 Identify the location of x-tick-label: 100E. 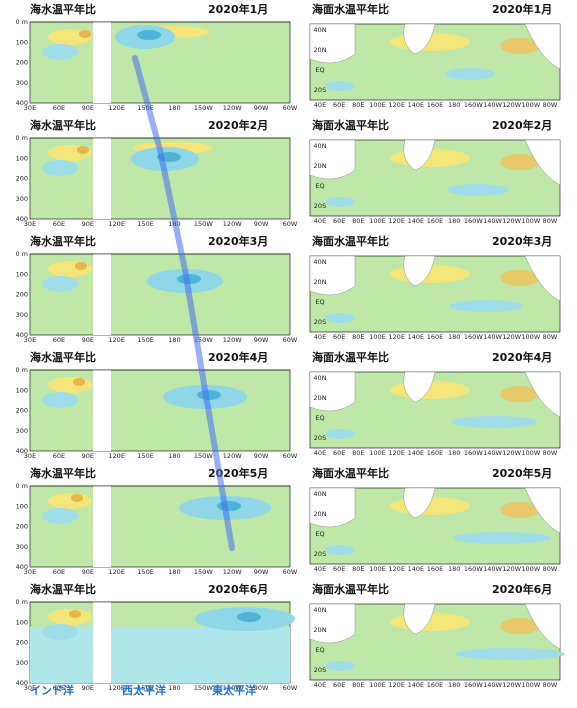
(377, 337).